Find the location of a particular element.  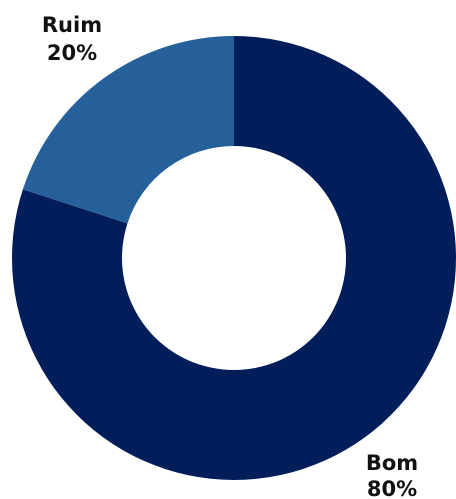

slice-value-label-bom: 80% is located at coordinates (392, 488).